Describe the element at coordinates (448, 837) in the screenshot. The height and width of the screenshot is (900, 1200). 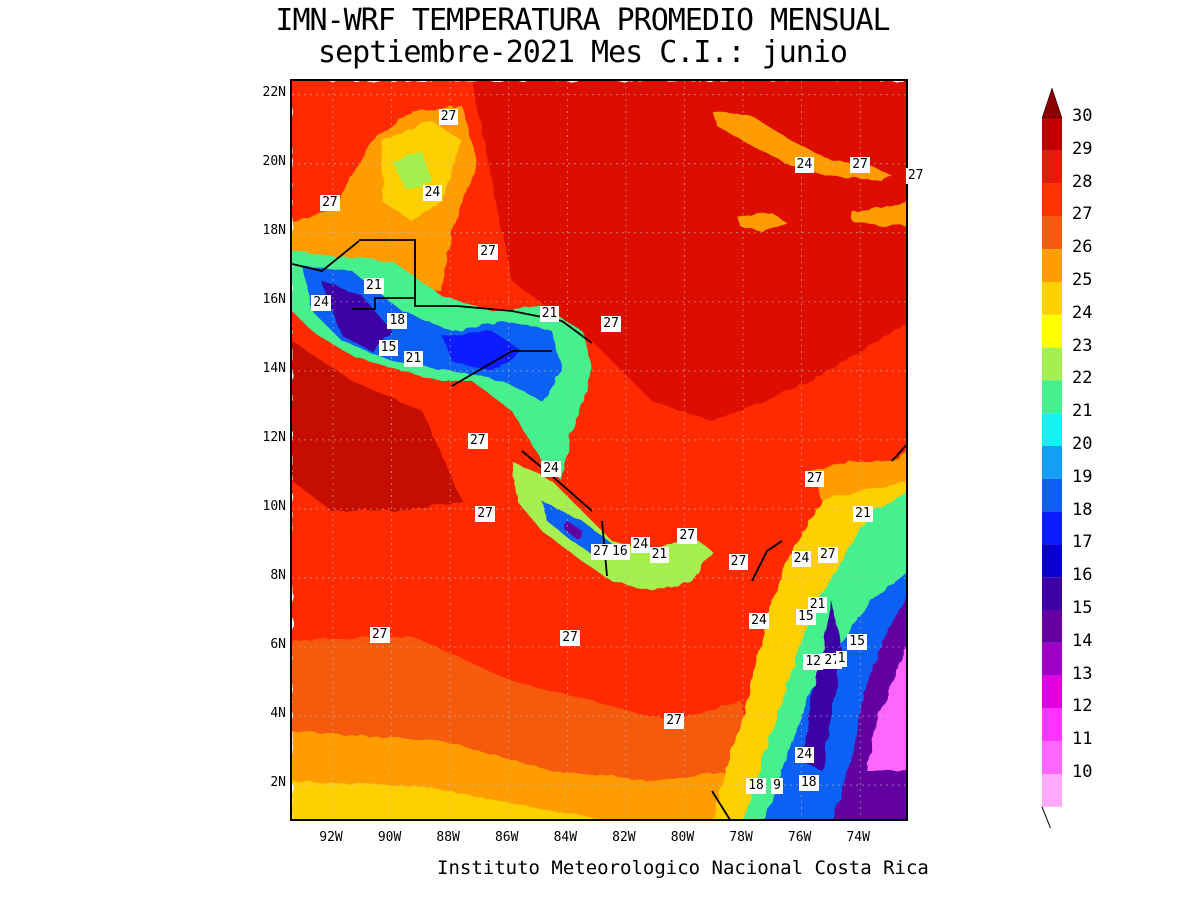
I see `lon-tick-label: 88W` at that location.